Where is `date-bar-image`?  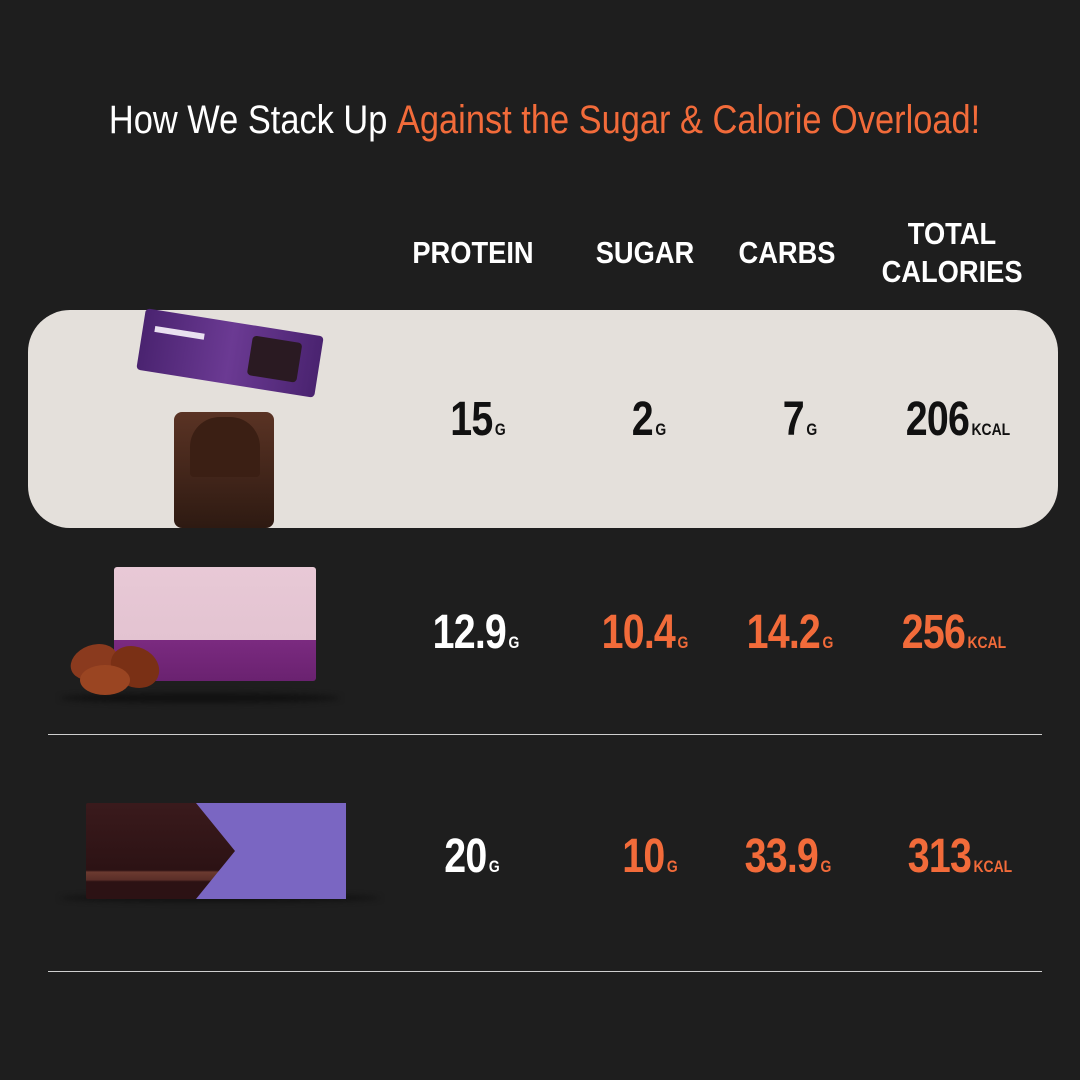
date-bar-image is located at coordinates (190, 635).